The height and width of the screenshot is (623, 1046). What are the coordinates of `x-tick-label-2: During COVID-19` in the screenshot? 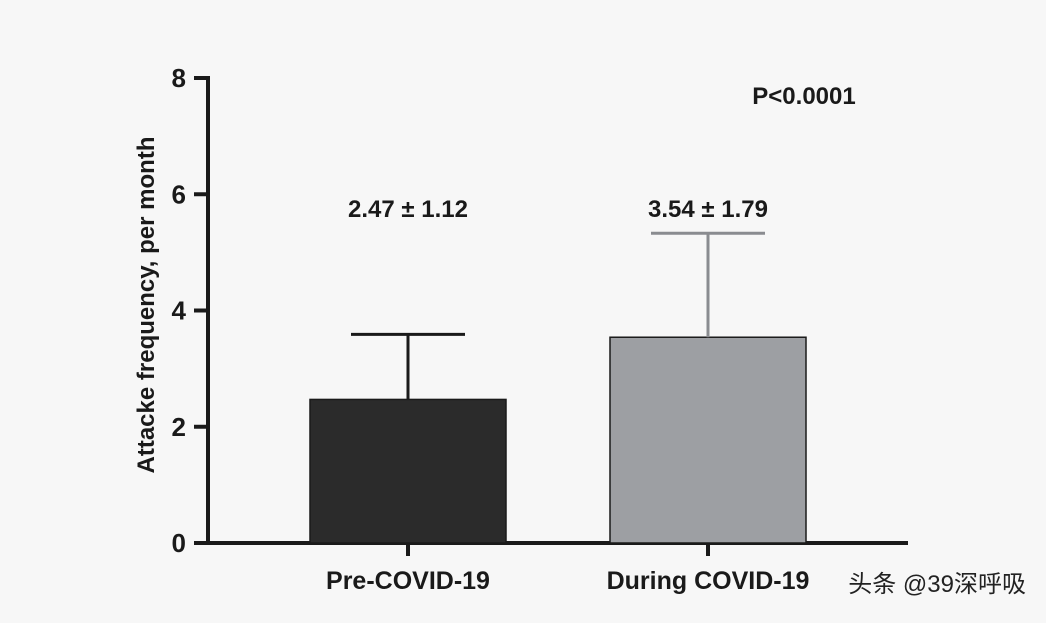 It's located at (708, 581).